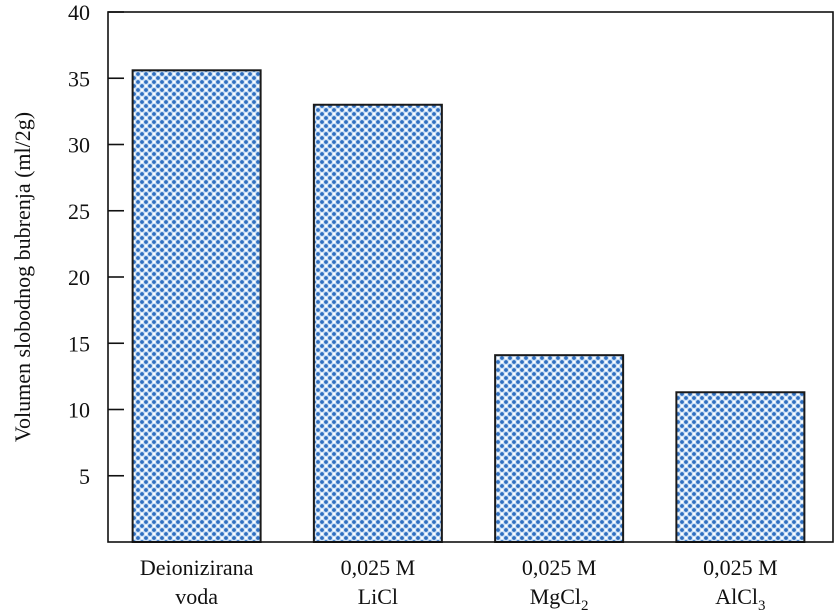  Describe the element at coordinates (79, 343) in the screenshot. I see `y-tick-label: 15` at that location.